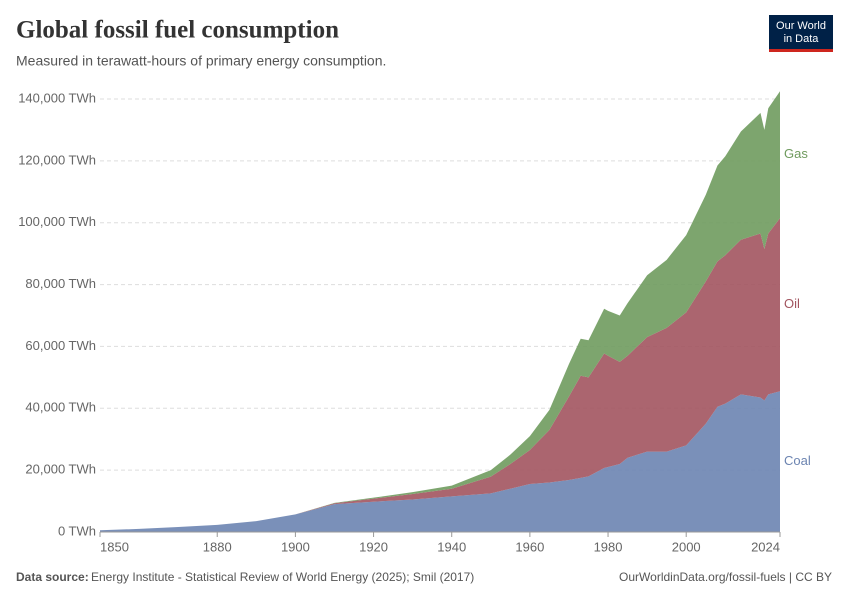 Image resolution: width=850 pixels, height=600 pixels. I want to click on source-label: Data source:, so click(52, 577).